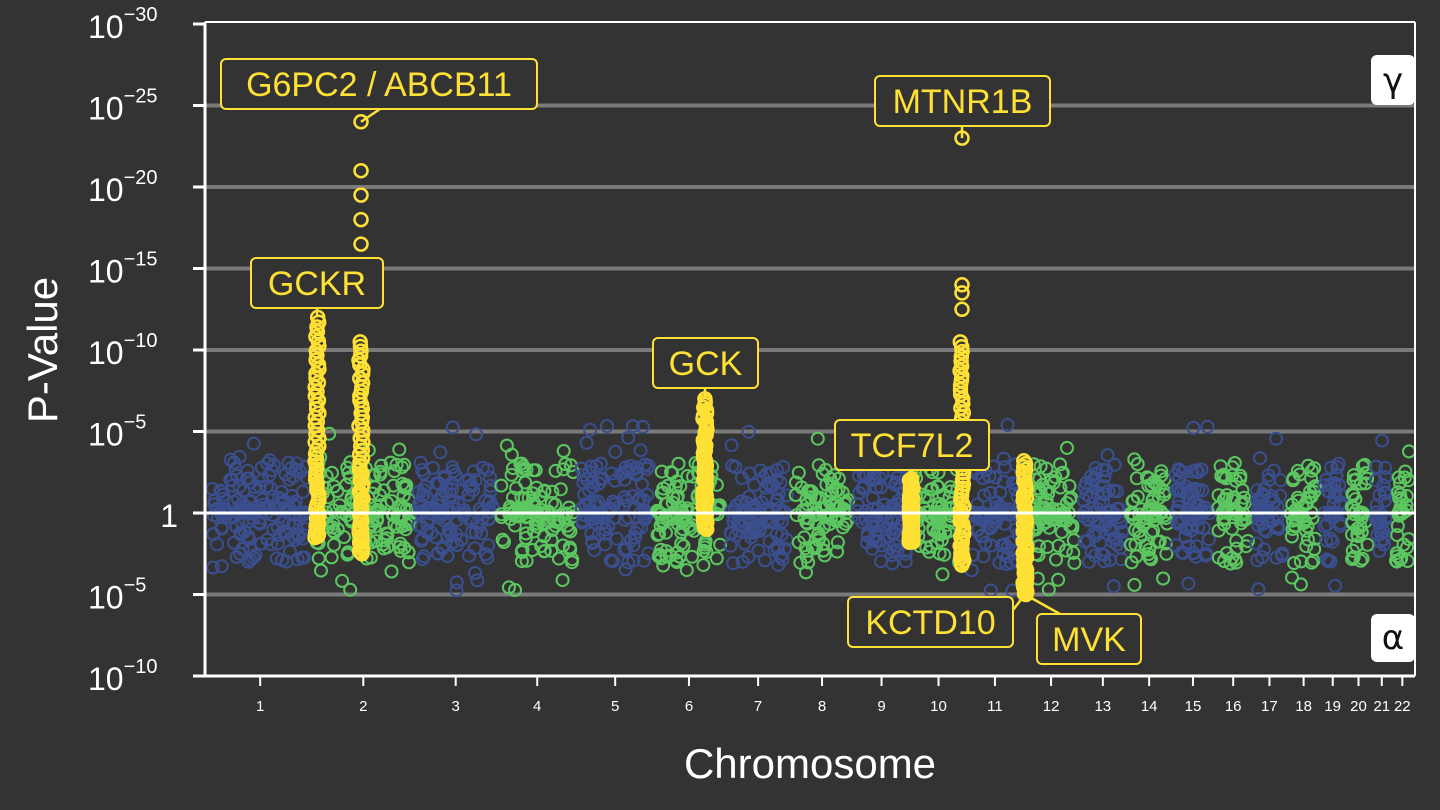 The width and height of the screenshot is (1440, 810). What do you see at coordinates (1393, 80) in the screenshot?
I see `upper-panel-badge: γ` at bounding box center [1393, 80].